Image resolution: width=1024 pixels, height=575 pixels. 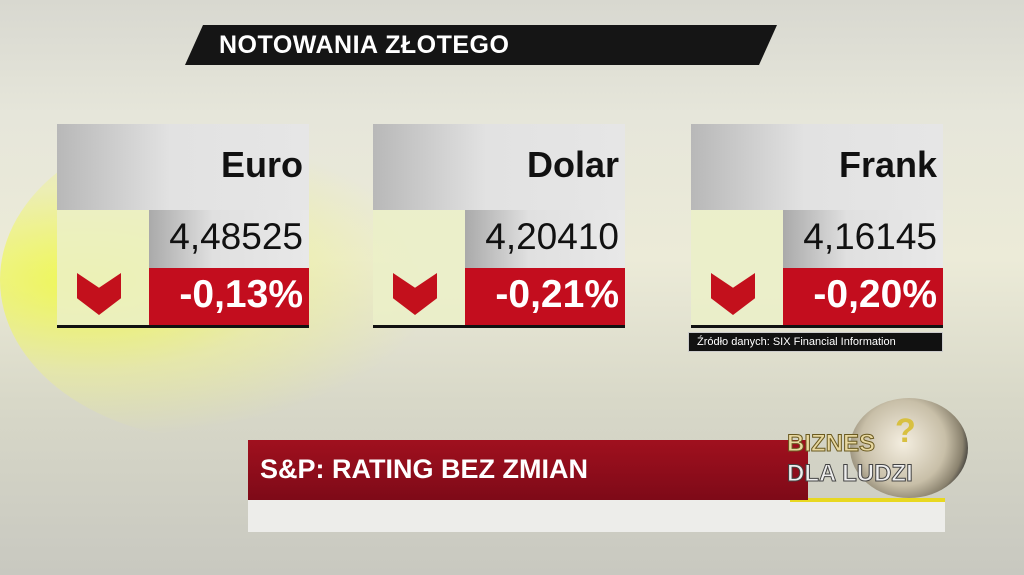 I want to click on page-title: NOTOWANIA ZŁOTEGO, so click(x=364, y=45).